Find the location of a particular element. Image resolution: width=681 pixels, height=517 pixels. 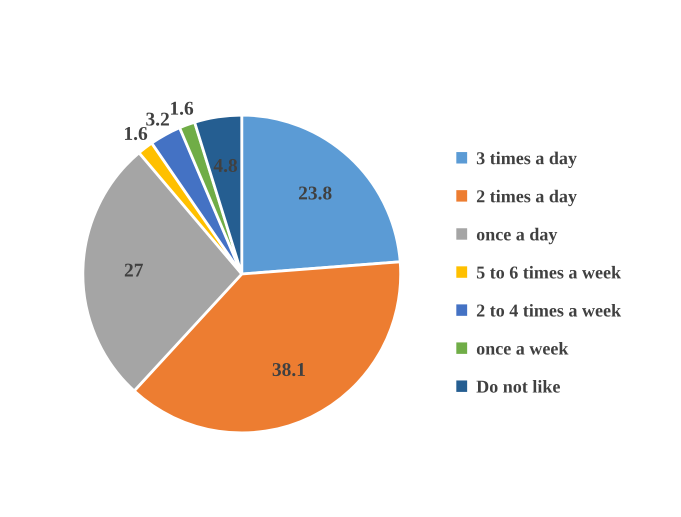

data-label: 38.1 is located at coordinates (288, 369).